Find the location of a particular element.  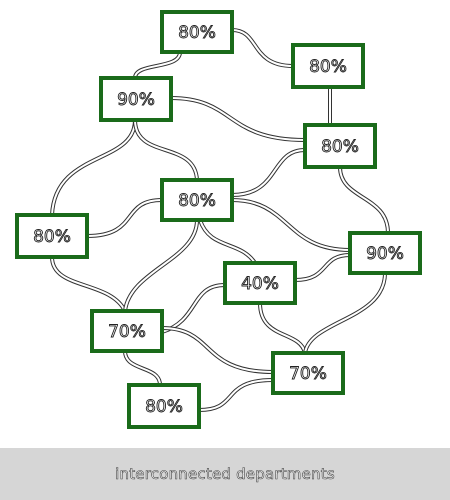

diagram-caption: interconnected departments is located at coordinates (225, 474).